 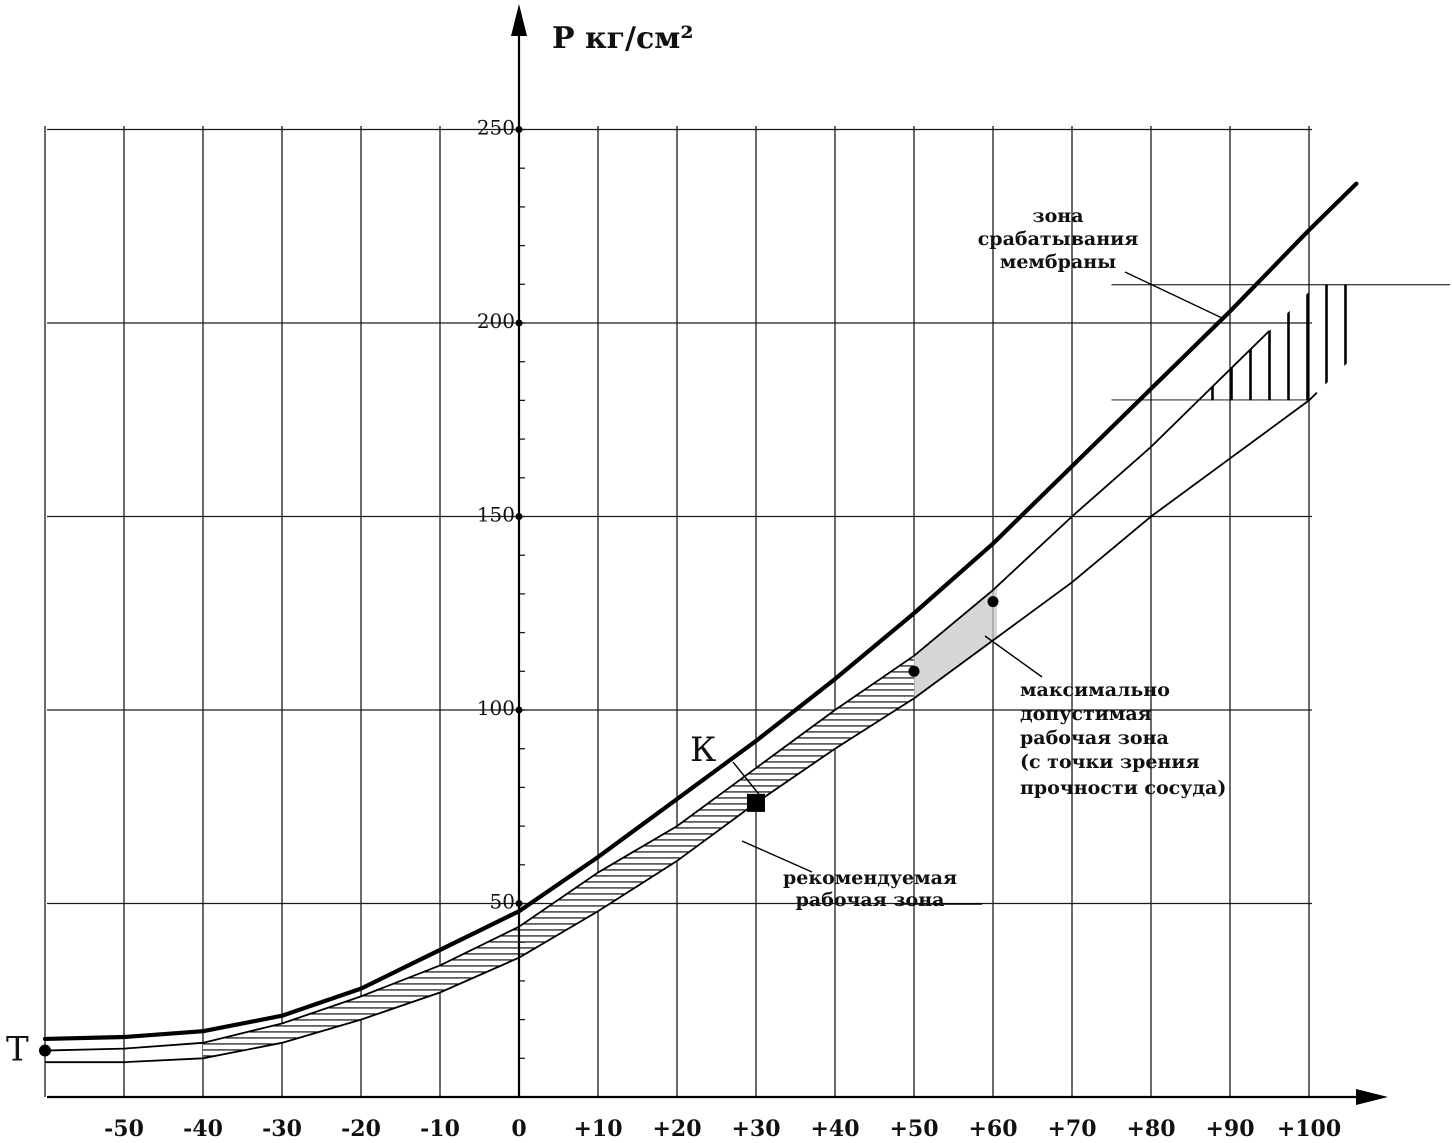 I want to click on x-tick-label: -20, so click(x=361, y=1129).